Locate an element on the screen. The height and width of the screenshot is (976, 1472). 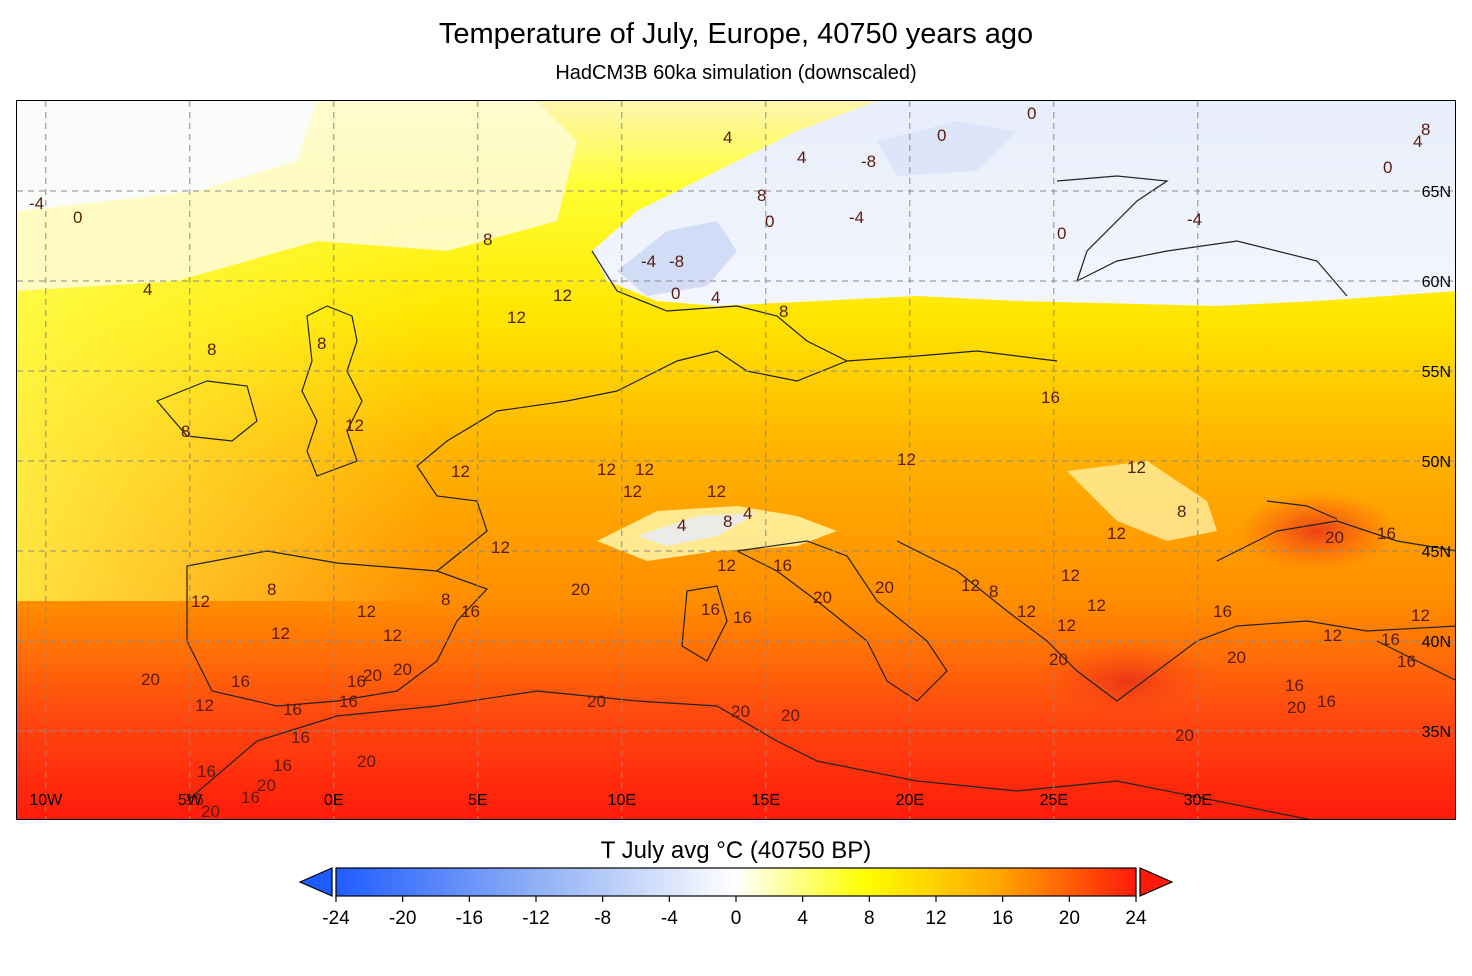
longitude-label: 5W is located at coordinates (190, 800).